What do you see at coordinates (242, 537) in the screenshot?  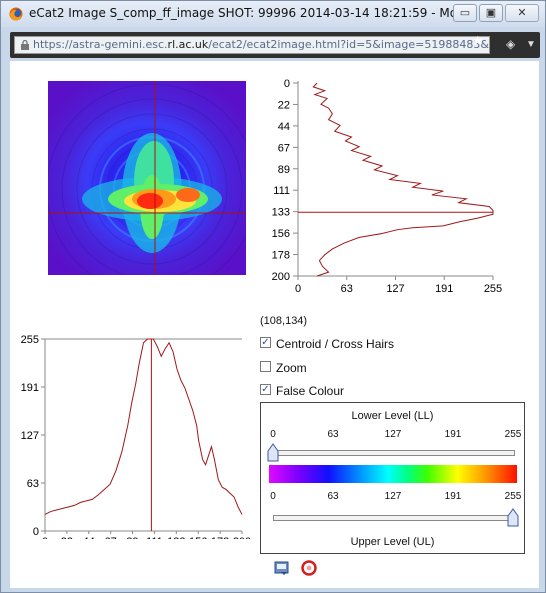 I see `horizontal-profile-x-tick-label: 200` at bounding box center [242, 537].